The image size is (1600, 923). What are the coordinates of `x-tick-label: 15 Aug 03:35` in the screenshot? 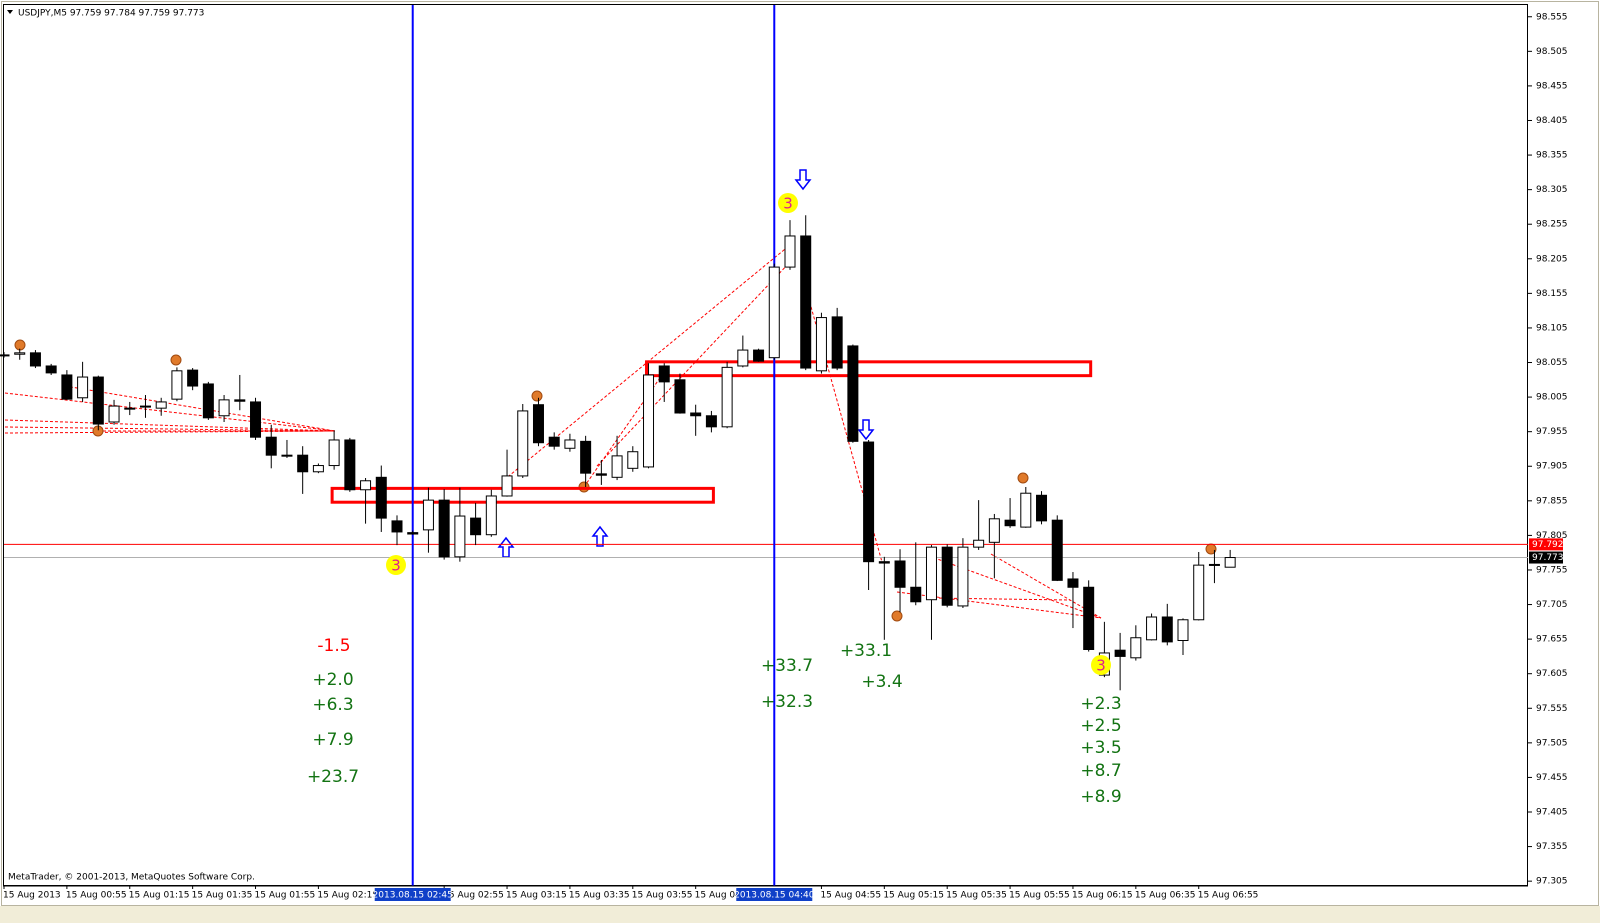 It's located at (599, 896).